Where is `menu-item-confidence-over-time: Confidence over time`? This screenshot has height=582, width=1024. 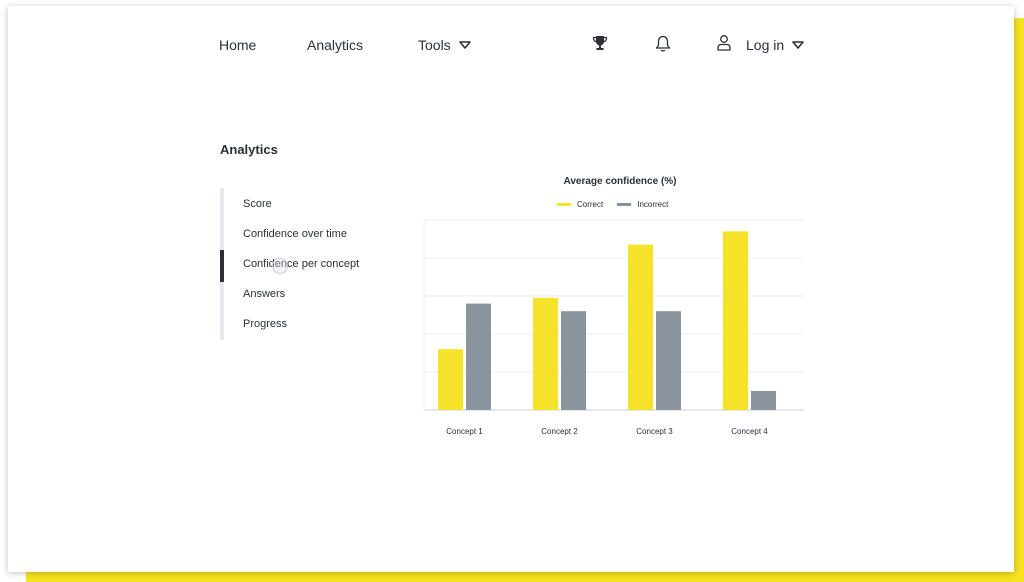
menu-item-confidence-over-time: Confidence over time is located at coordinates (295, 234).